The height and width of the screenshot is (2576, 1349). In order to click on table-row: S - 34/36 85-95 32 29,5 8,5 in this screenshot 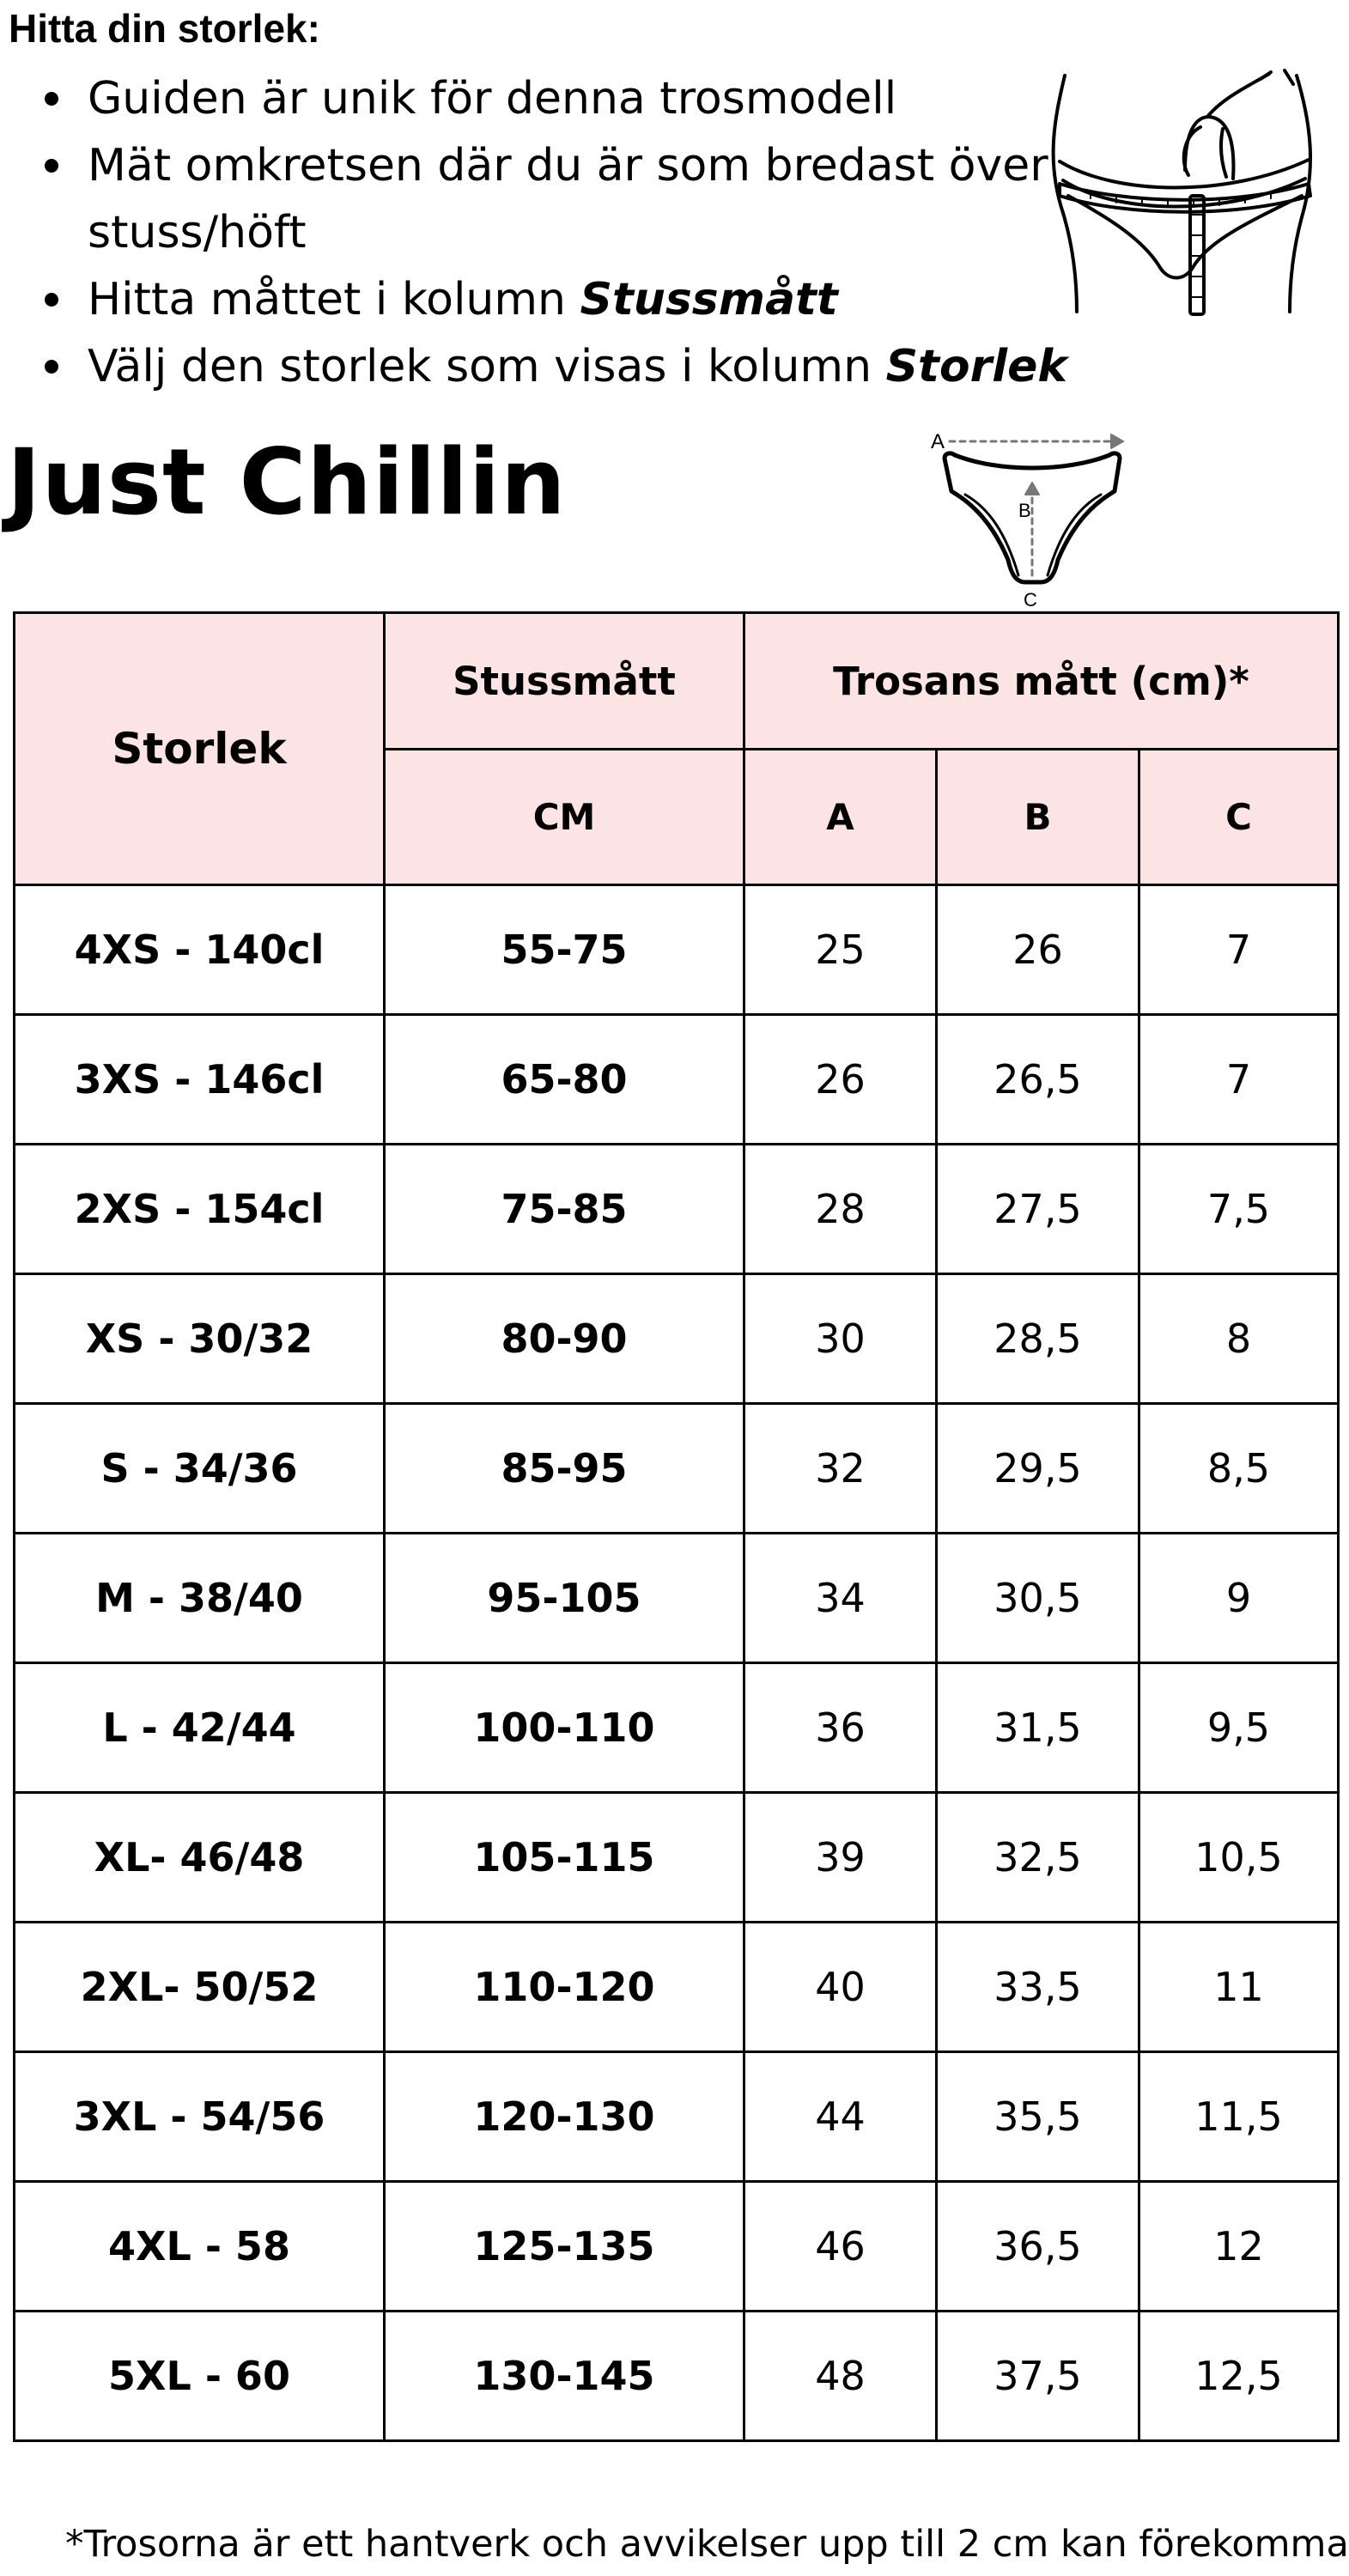, I will do `click(676, 1468)`.